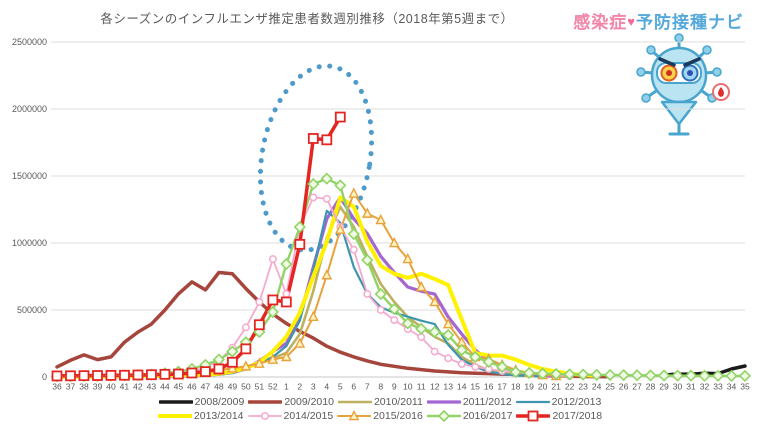  I want to click on legend-label: 2014/2015, so click(308, 416).